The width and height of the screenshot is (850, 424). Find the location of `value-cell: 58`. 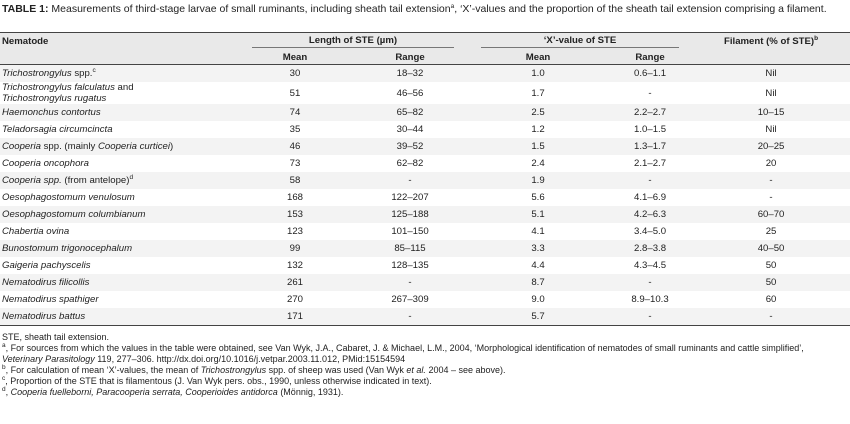

value-cell: 58 is located at coordinates (295, 180).